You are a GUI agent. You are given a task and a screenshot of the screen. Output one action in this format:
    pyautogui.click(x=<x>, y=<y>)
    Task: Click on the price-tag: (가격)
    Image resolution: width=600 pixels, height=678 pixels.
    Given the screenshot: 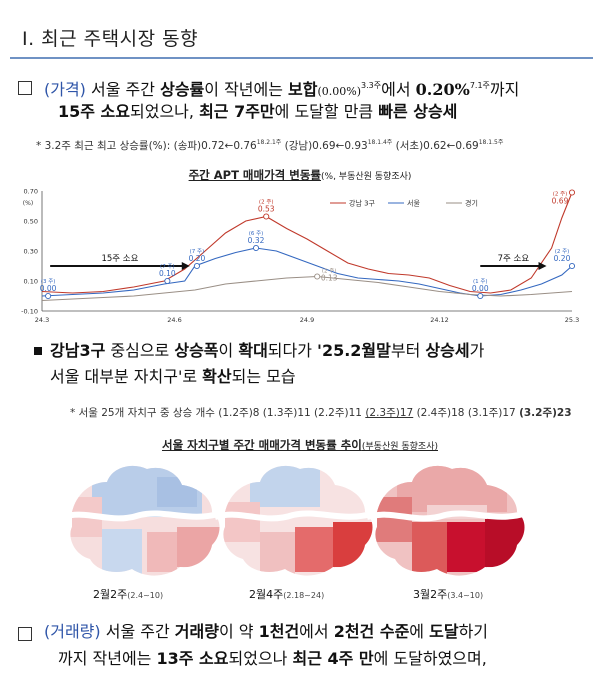 What is the action you would take?
    pyautogui.click(x=65, y=89)
    